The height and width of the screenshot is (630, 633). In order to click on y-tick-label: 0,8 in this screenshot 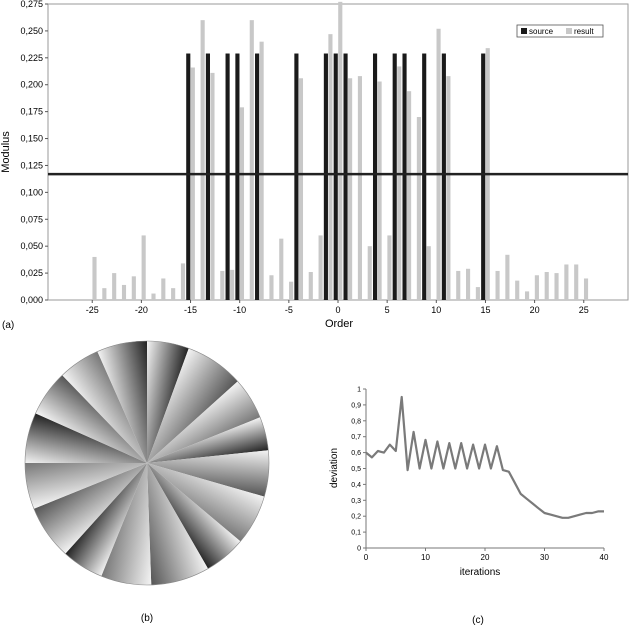, I will do `click(356, 421)`.